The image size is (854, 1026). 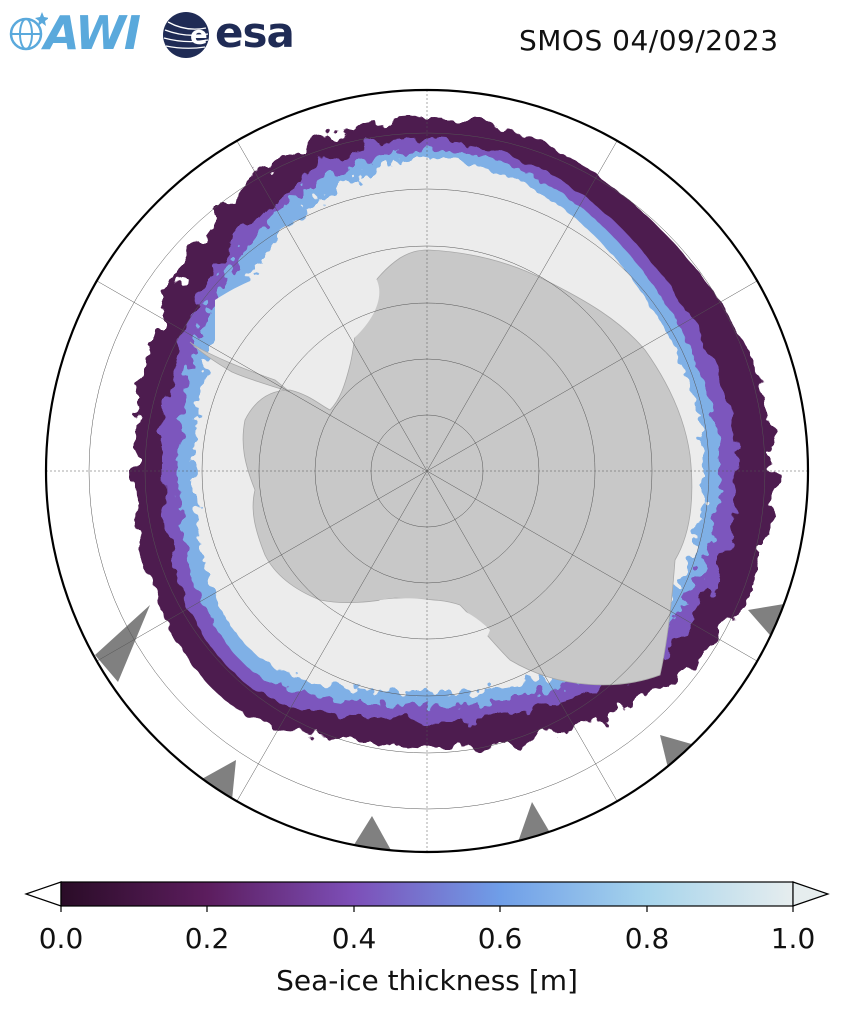 What do you see at coordinates (255, 32) in the screenshot?
I see `esa-logo-text: esa` at bounding box center [255, 32].